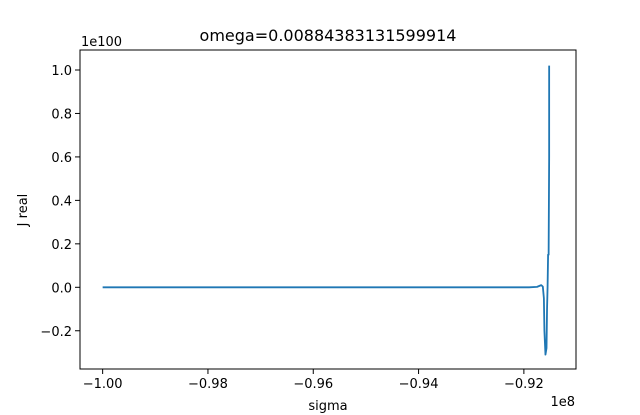 This screenshot has width=640, height=415. Describe the element at coordinates (23, 211) in the screenshot. I see `y-axis-label: J real` at that location.